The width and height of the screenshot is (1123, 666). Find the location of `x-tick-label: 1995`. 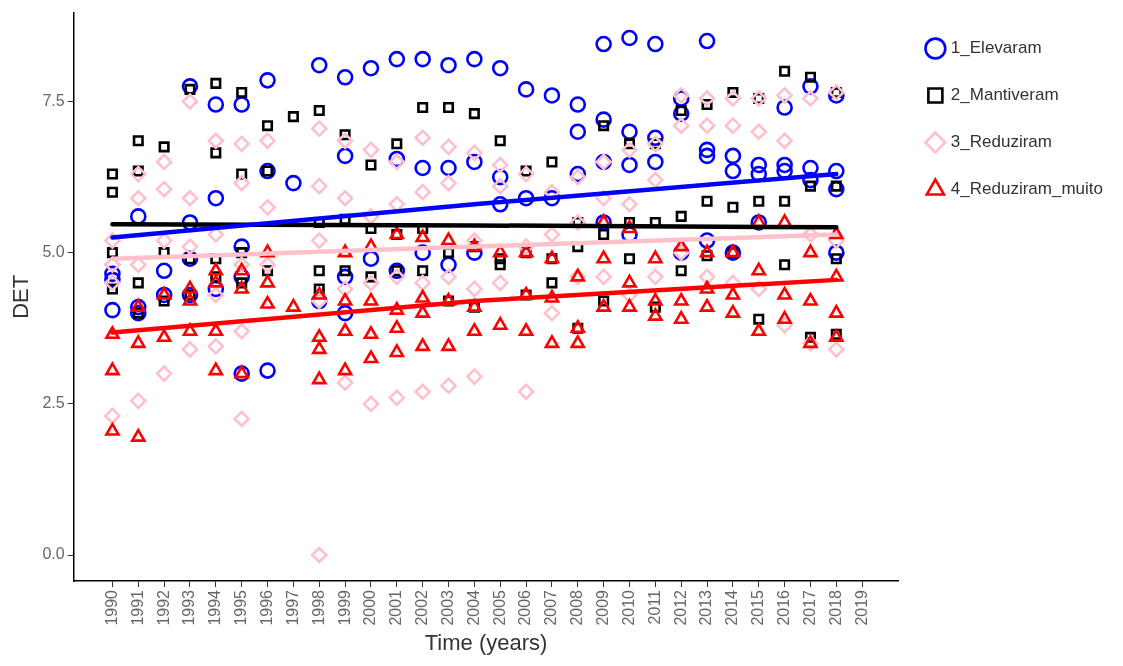

x-tick-label: 1995 is located at coordinates (241, 607).